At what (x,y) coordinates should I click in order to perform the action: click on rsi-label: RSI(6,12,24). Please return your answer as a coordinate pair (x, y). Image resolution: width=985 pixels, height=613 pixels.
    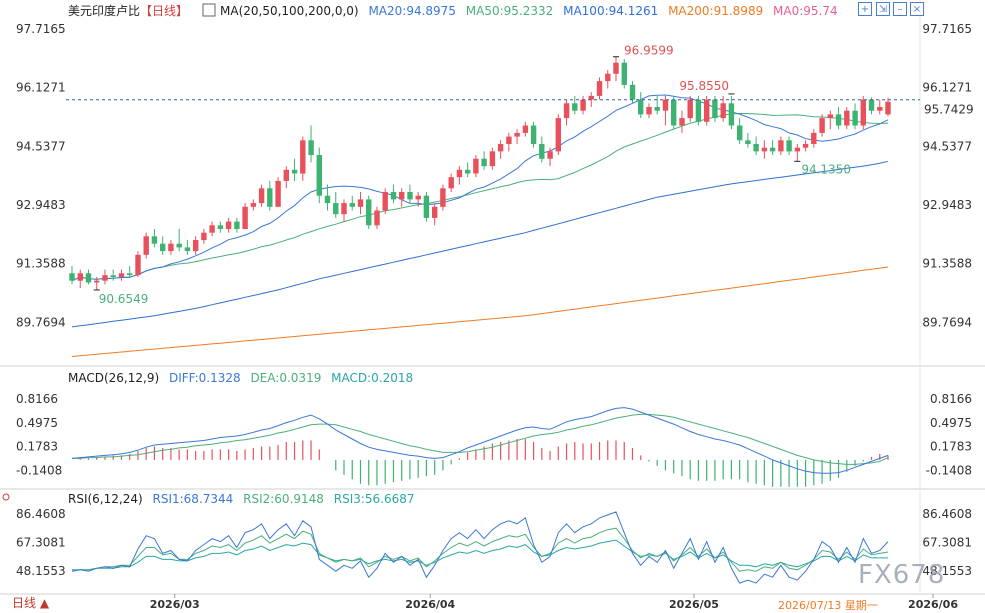
    Looking at the image, I should click on (105, 499).